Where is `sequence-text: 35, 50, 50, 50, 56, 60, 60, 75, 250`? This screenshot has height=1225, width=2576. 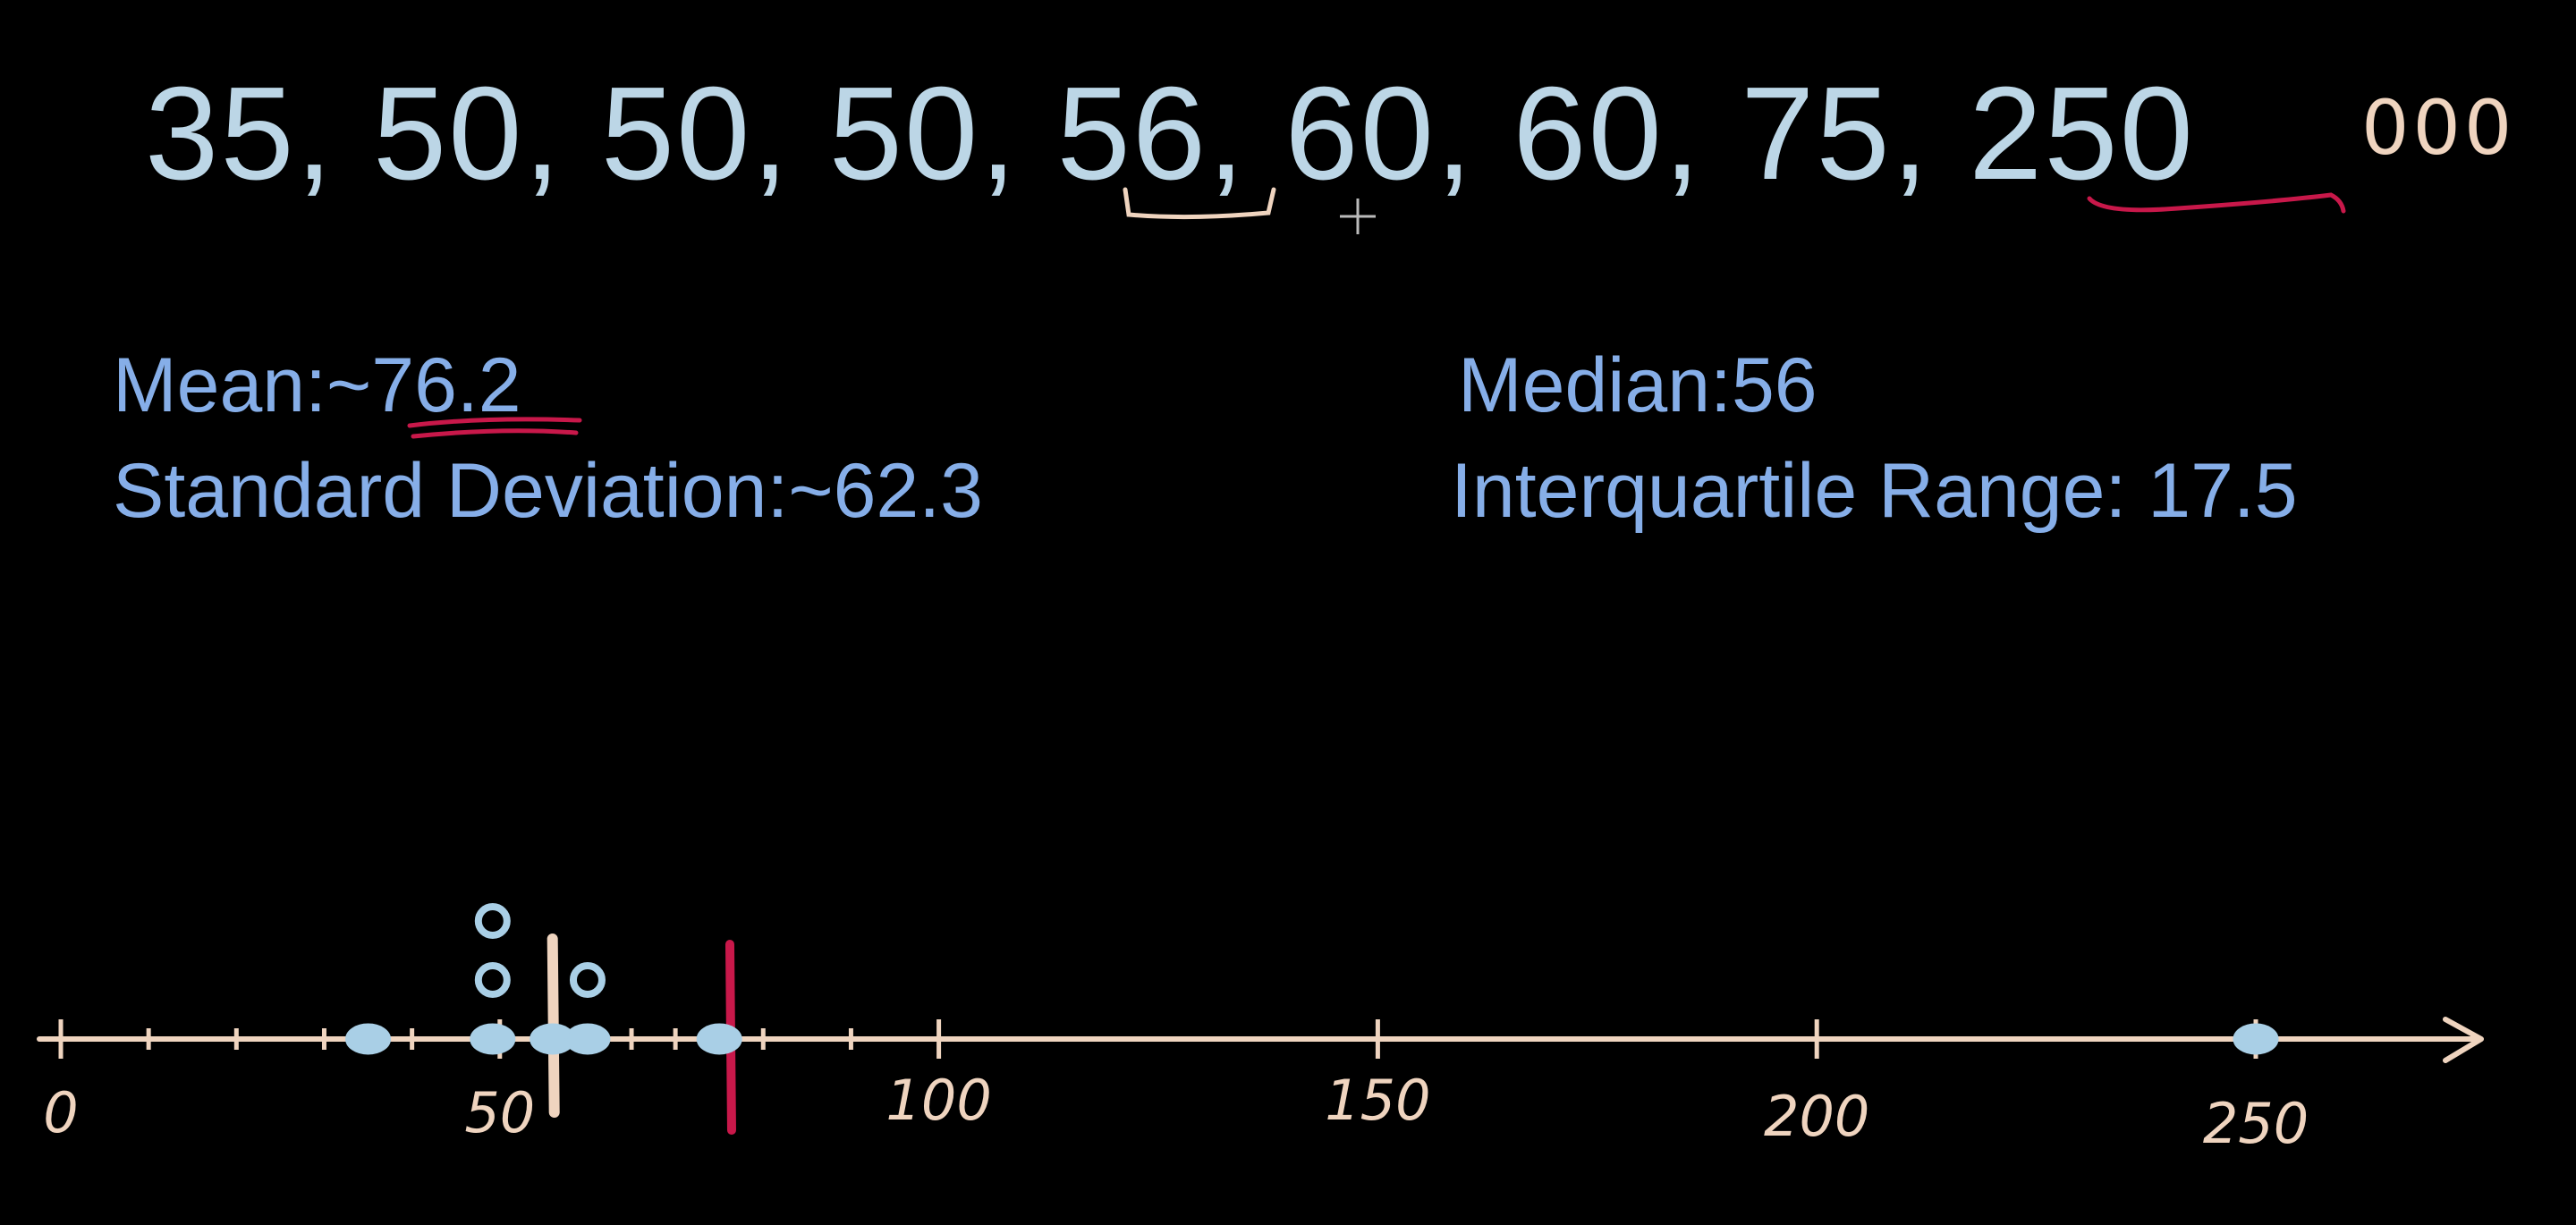
sequence-text: 35, 50, 50, 50, 56, 60, 60, 75, 250 is located at coordinates (1170, 134).